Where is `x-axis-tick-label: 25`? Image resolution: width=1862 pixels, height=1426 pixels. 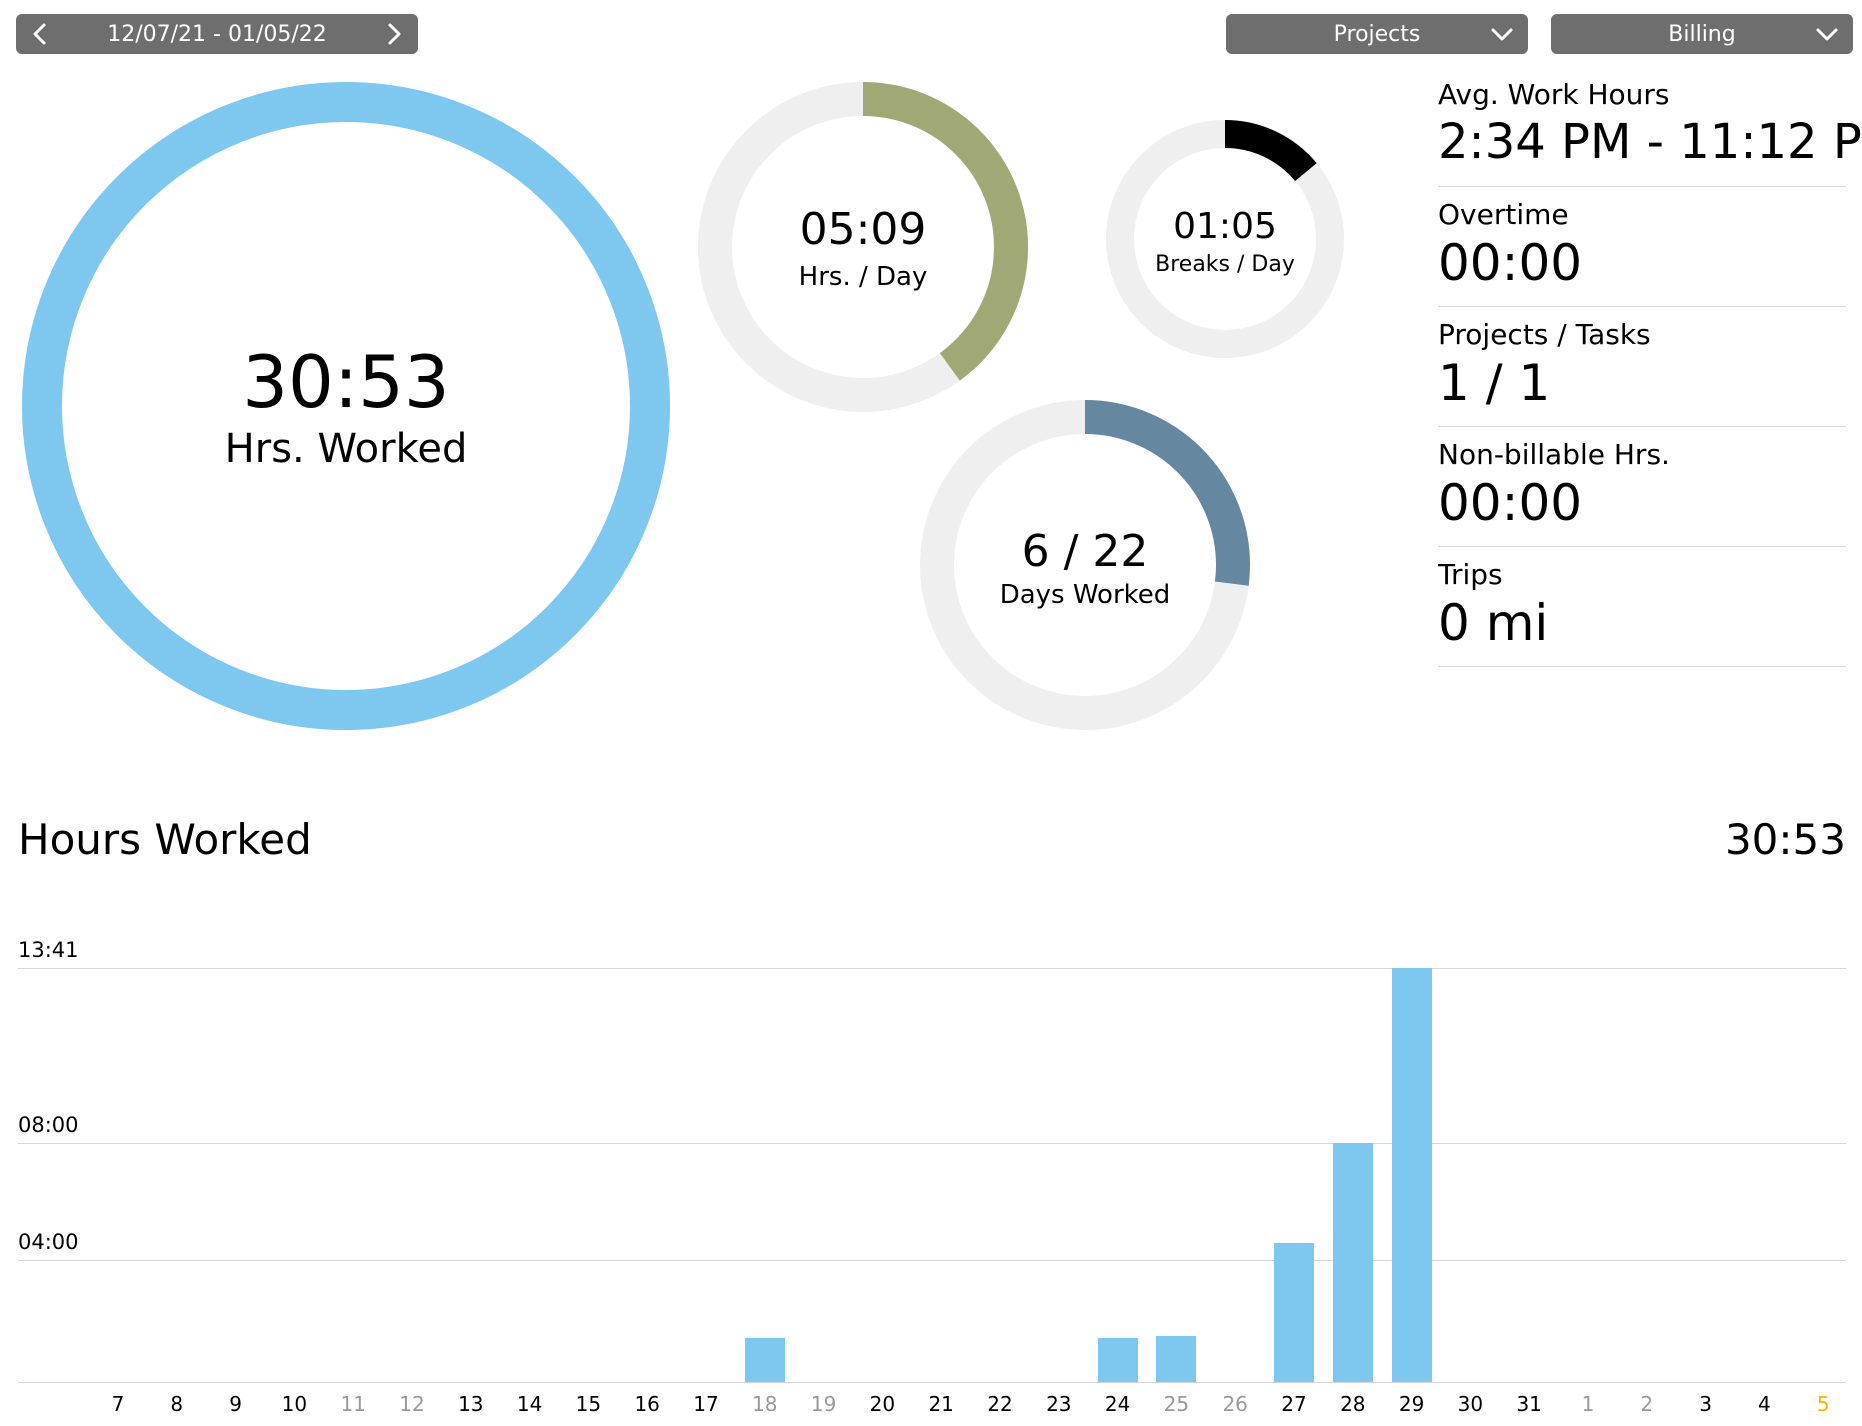
x-axis-tick-label: 25 is located at coordinates (1176, 1404).